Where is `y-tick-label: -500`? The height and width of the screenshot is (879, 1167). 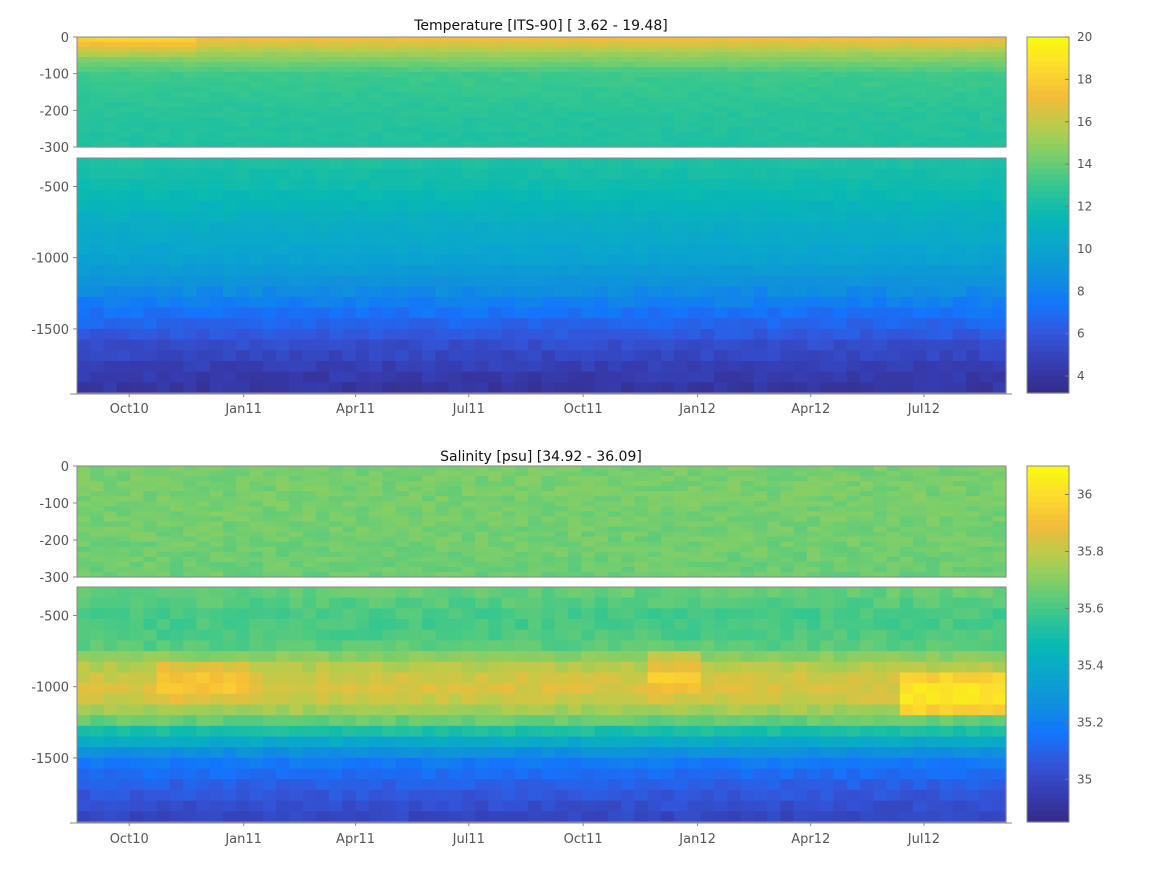
y-tick-label: -500 is located at coordinates (54, 187).